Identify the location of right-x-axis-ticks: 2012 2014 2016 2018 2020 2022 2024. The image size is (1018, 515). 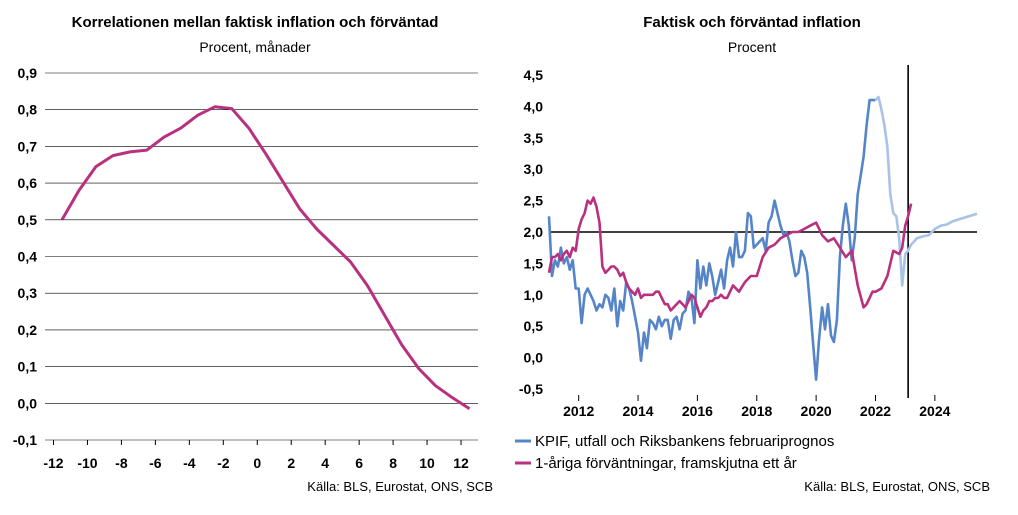
(757, 407).